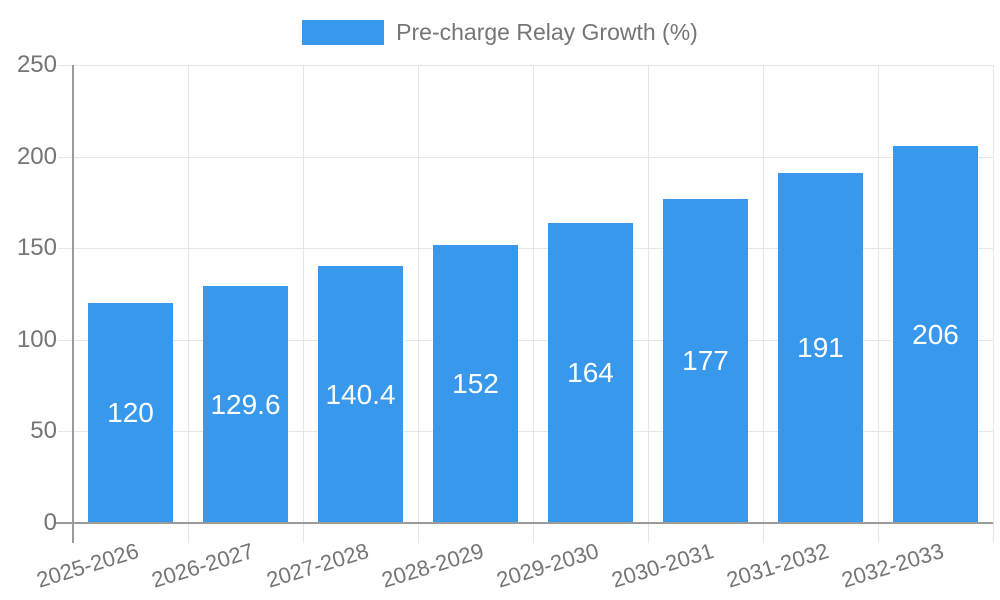 This screenshot has width=1000, height=600. What do you see at coordinates (777, 565) in the screenshot?
I see `x-axis-tick-label: 2031-2032` at bounding box center [777, 565].